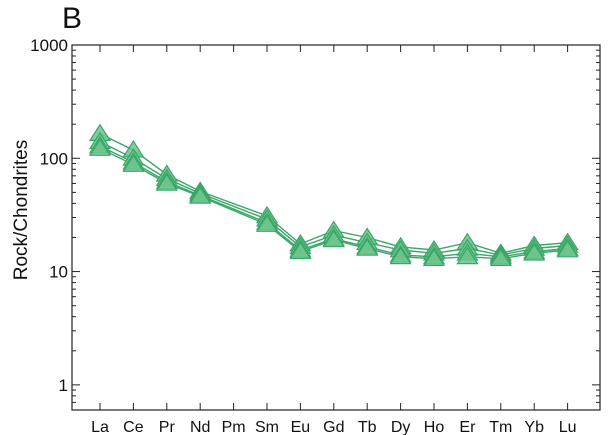 This screenshot has width=608, height=435. What do you see at coordinates (100, 427) in the screenshot?
I see `x-tick-label: La` at bounding box center [100, 427].